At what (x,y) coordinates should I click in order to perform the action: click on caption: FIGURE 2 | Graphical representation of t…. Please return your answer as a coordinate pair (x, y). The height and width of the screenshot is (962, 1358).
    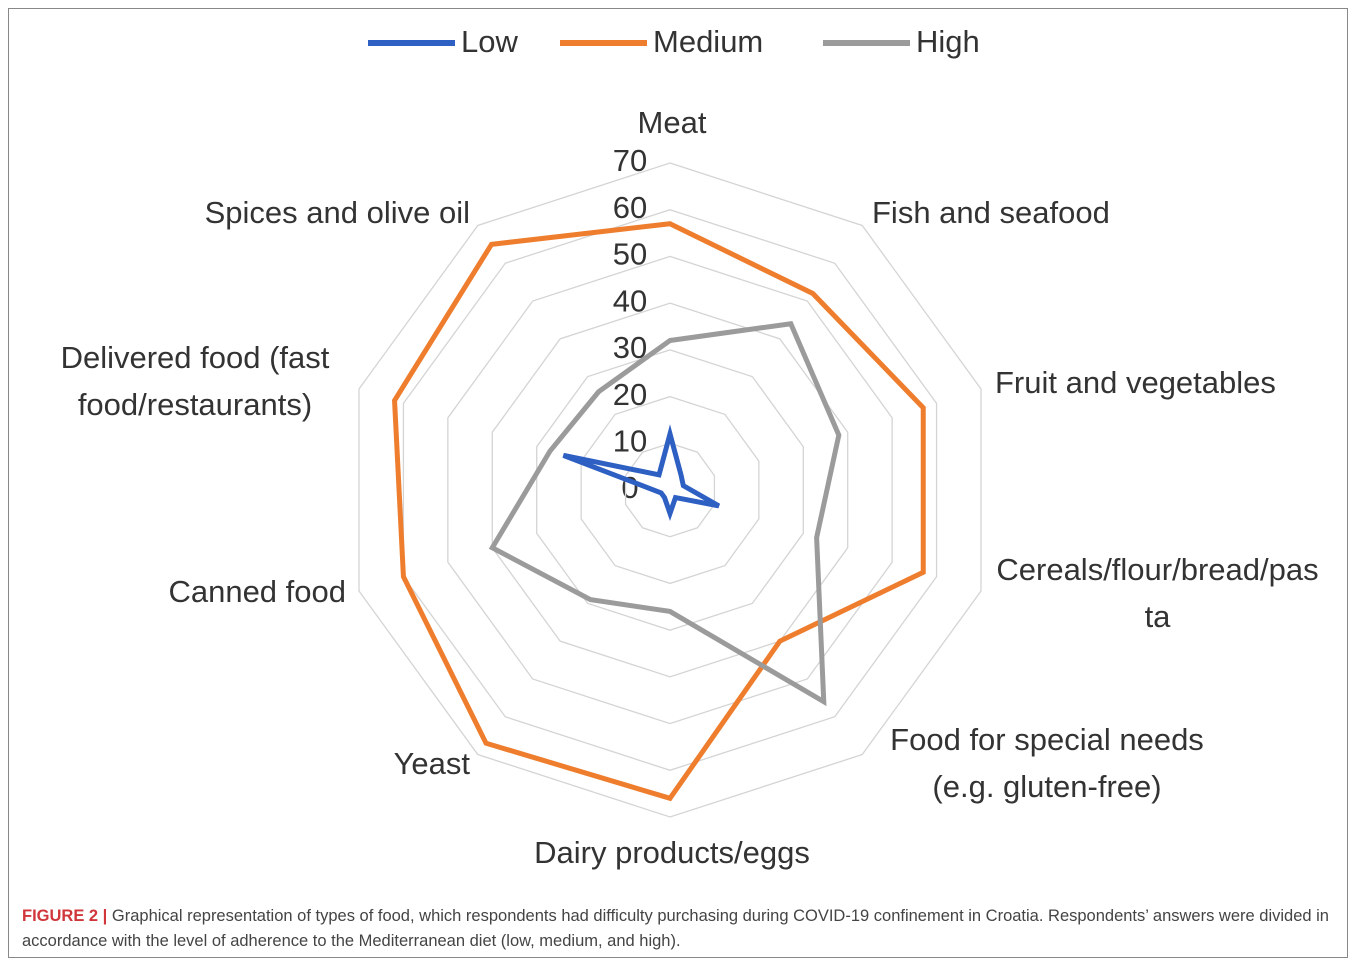
    Looking at the image, I should click on (682, 929).